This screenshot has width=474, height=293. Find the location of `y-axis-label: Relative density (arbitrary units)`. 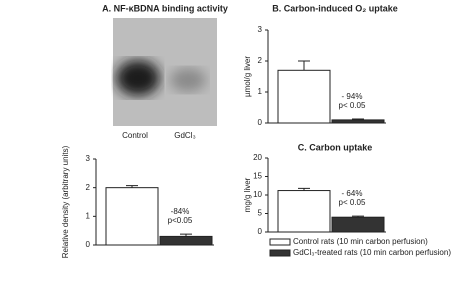

y-axis-label: Relative density (arbitrary units) is located at coordinates (65, 201).